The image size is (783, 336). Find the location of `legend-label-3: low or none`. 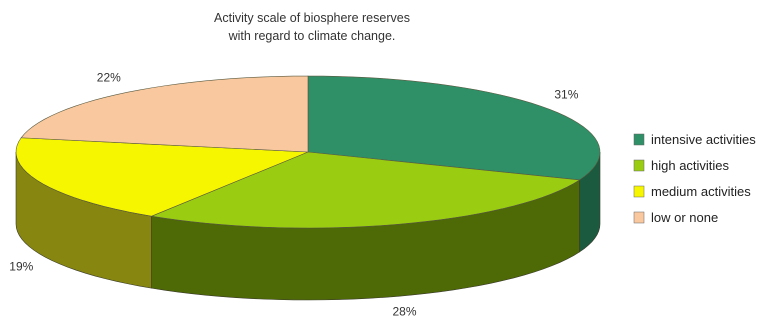

legend-label-3: low or none is located at coordinates (684, 217).